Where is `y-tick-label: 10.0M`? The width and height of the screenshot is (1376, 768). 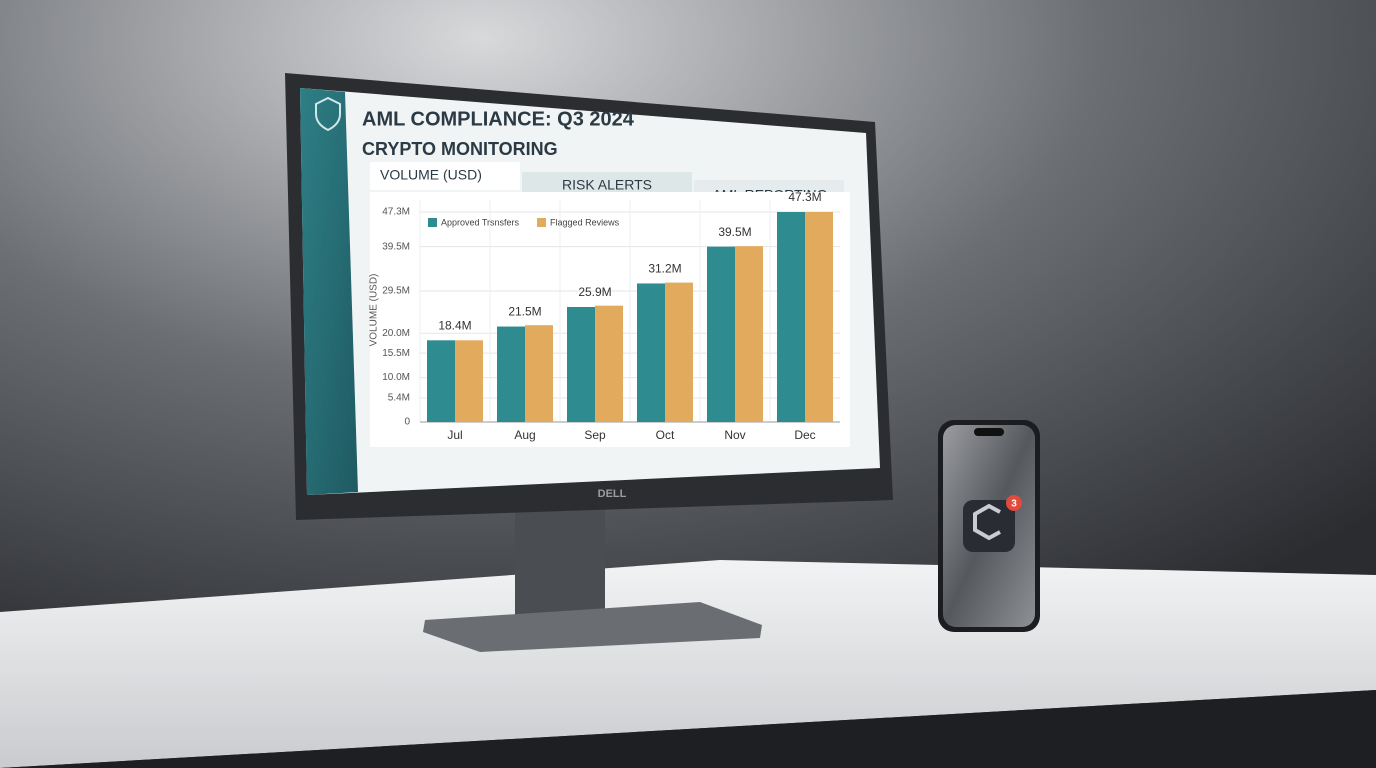
y-tick-label: 10.0M is located at coordinates (396, 377).